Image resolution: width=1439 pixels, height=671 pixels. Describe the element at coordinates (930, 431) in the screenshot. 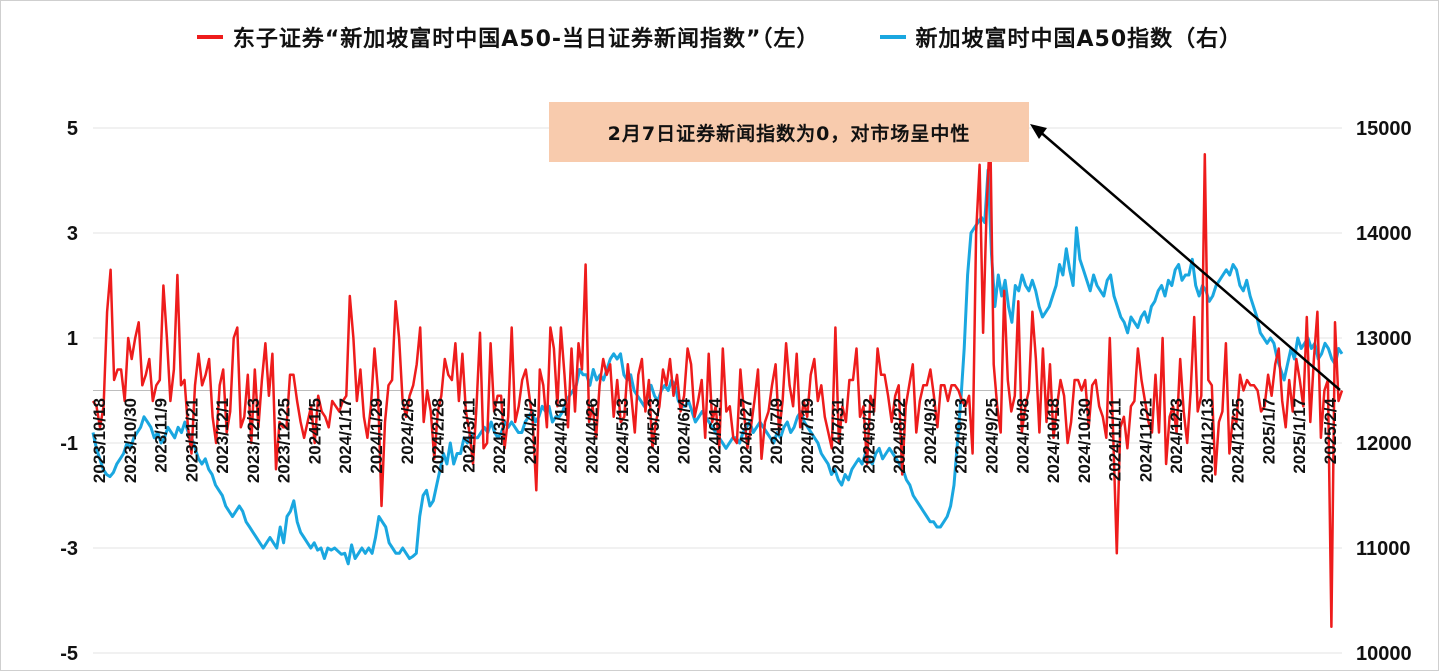

I see `x-tick-label: 2024/9/3` at that location.